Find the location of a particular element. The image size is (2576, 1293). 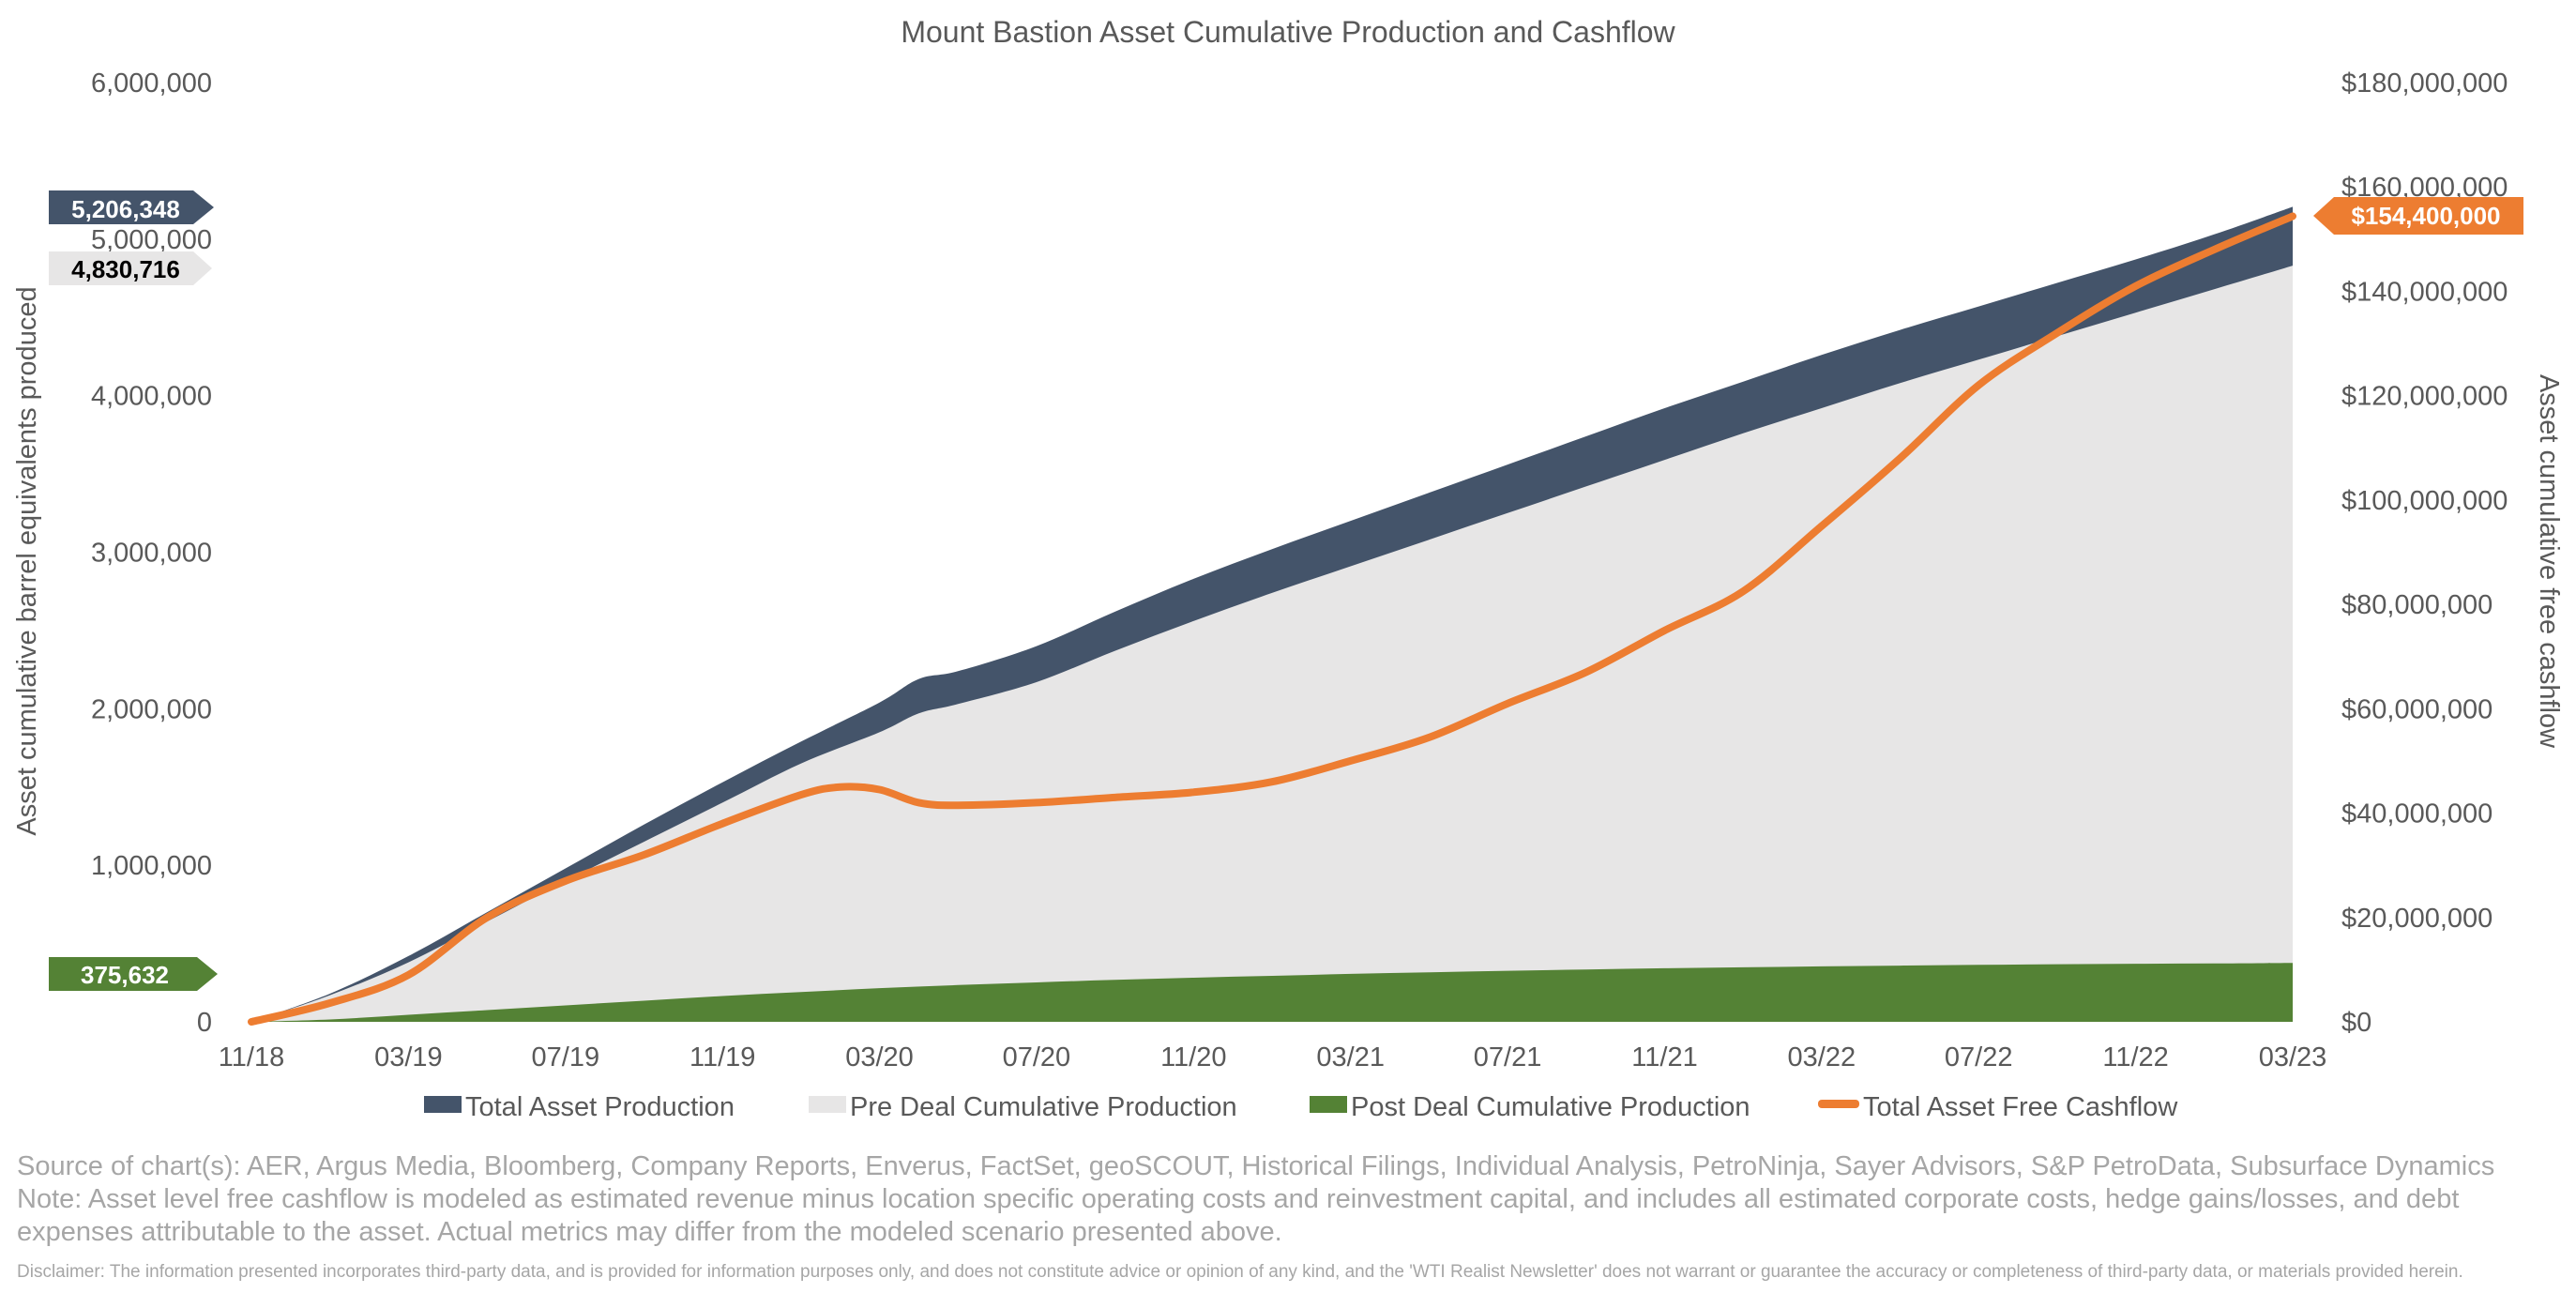

post-deal-callout-box is located at coordinates (133, 974).